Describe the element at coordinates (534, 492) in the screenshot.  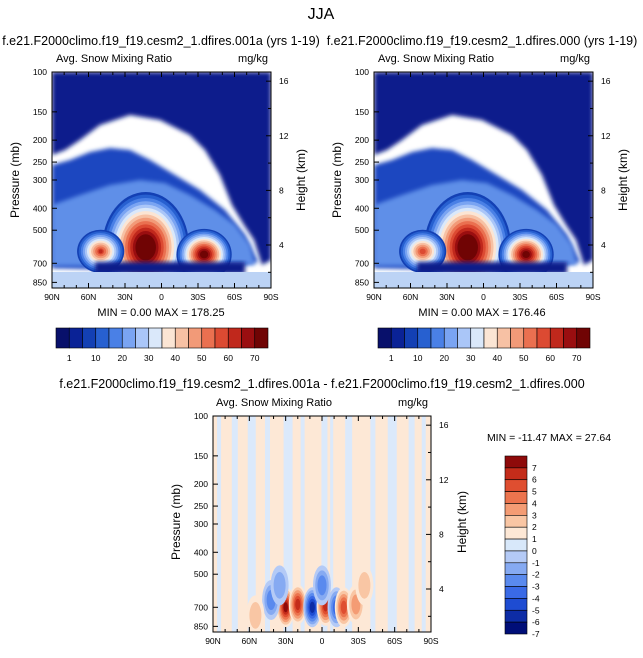
I see `colorbar-label: 5` at that location.